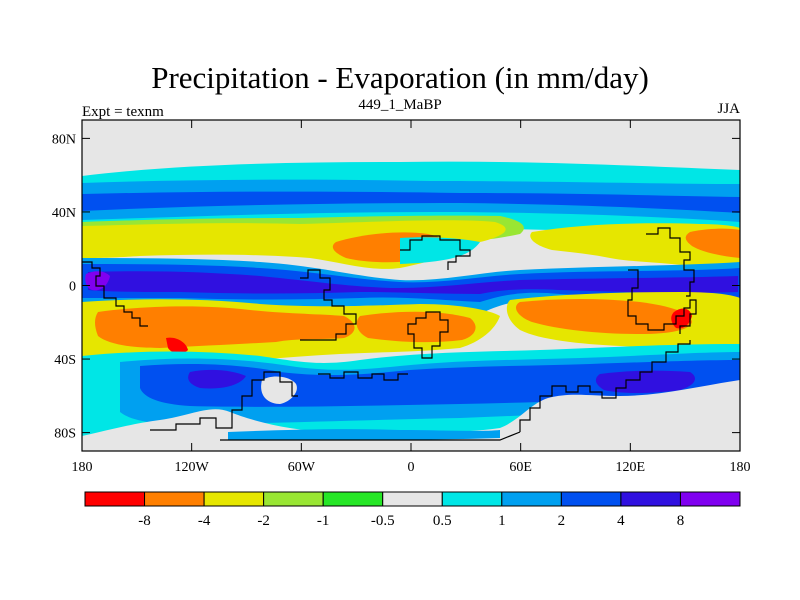 This screenshot has width=800, height=600. Describe the element at coordinates (435, 252) in the screenshot. I see `coastline-africa` at that location.